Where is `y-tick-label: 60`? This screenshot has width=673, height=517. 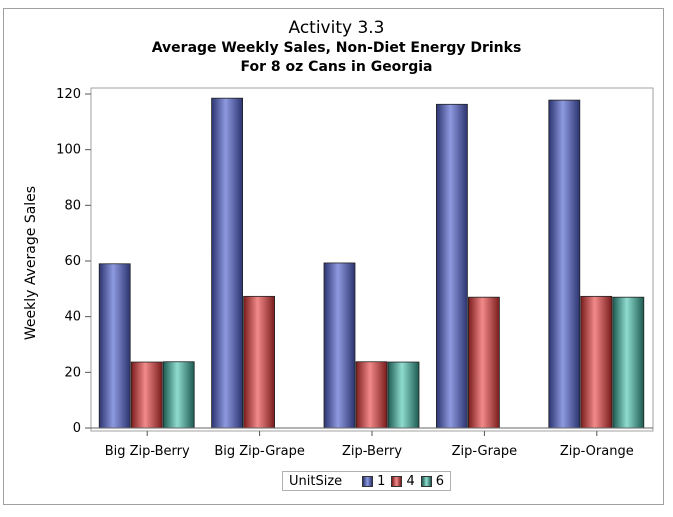 y-tick-label: 60 is located at coordinates (72, 261).